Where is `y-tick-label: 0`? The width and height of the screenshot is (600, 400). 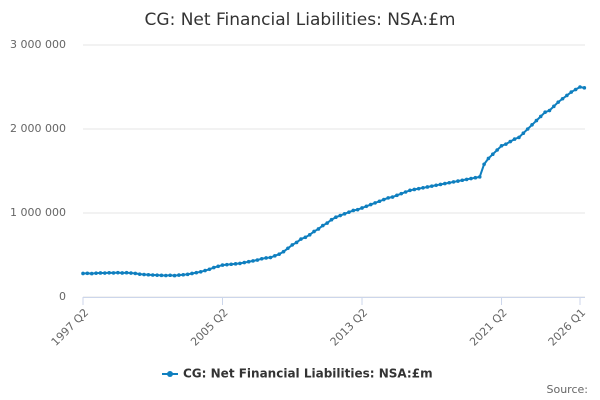
y-tick-label: 0 is located at coordinates (62, 296).